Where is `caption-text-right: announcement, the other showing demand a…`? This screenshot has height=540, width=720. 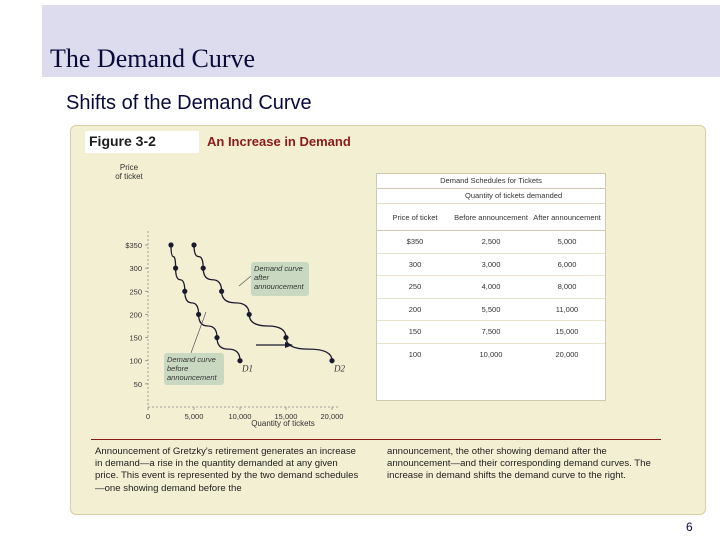 caption-text-right: announcement, the other showing demand a… is located at coordinates (519, 464).